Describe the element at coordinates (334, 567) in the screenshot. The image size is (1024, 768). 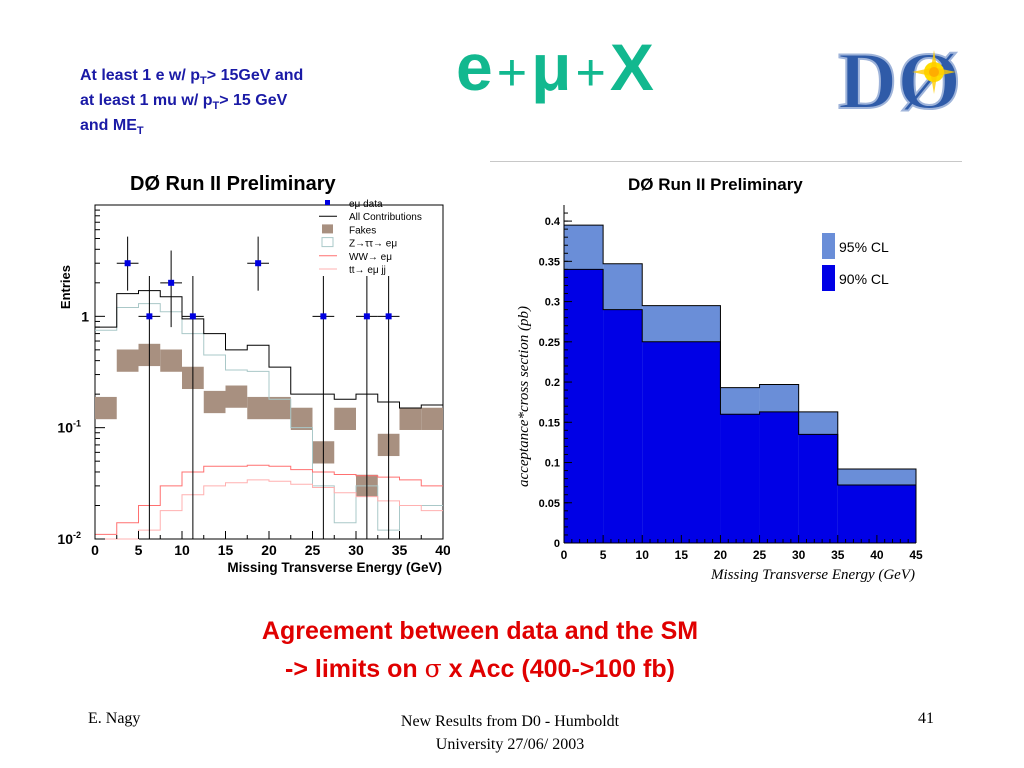
I see `chart1-x-axis-label: Missing Transverse Energy (GeV)` at that location.